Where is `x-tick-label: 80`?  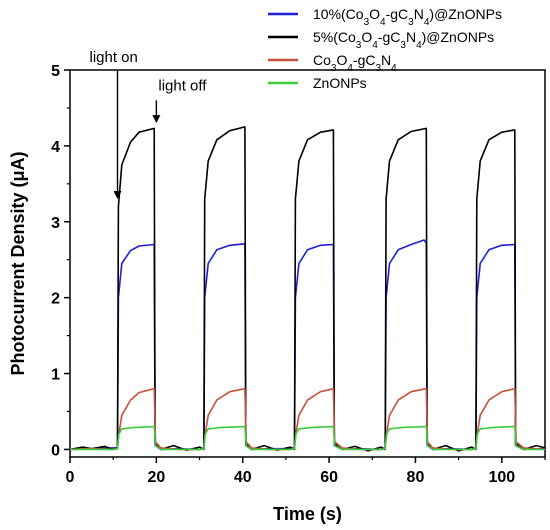
x-tick-label: 80 is located at coordinates (416, 477).